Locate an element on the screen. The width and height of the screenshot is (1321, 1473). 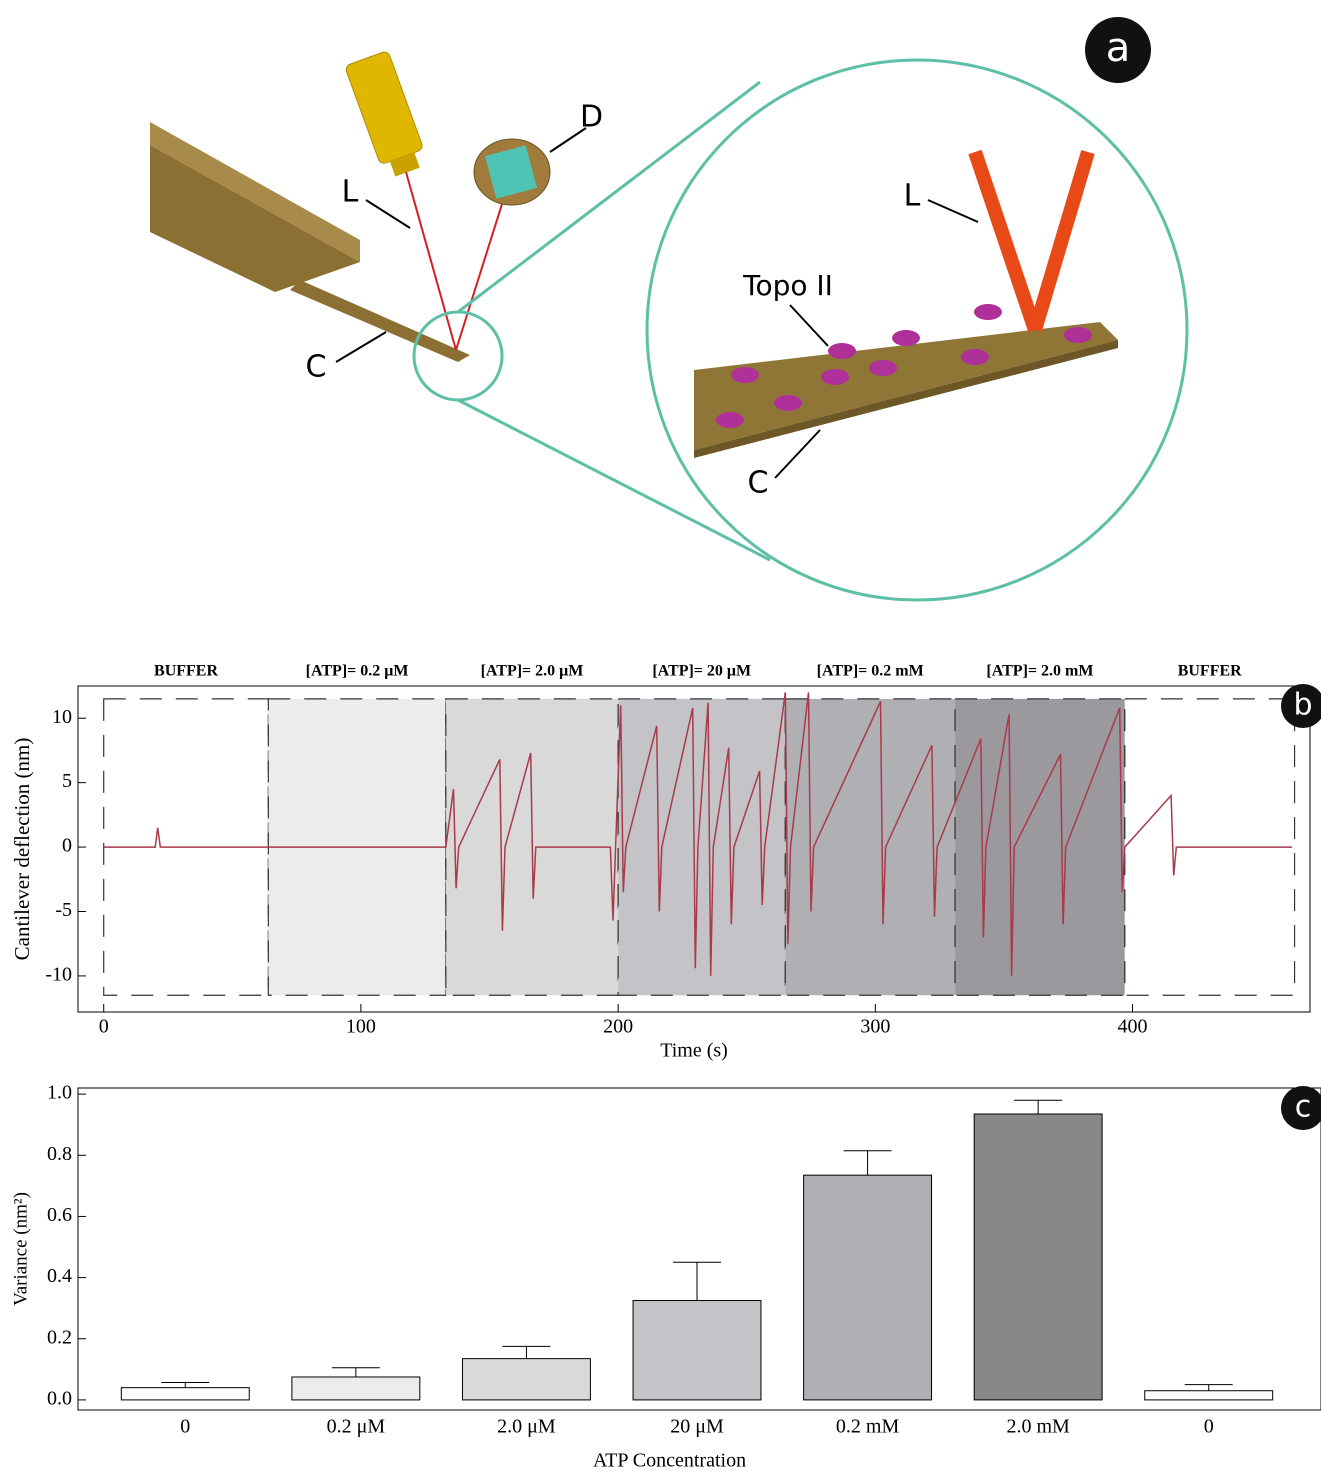
holder-side is located at coordinates (255, 218).